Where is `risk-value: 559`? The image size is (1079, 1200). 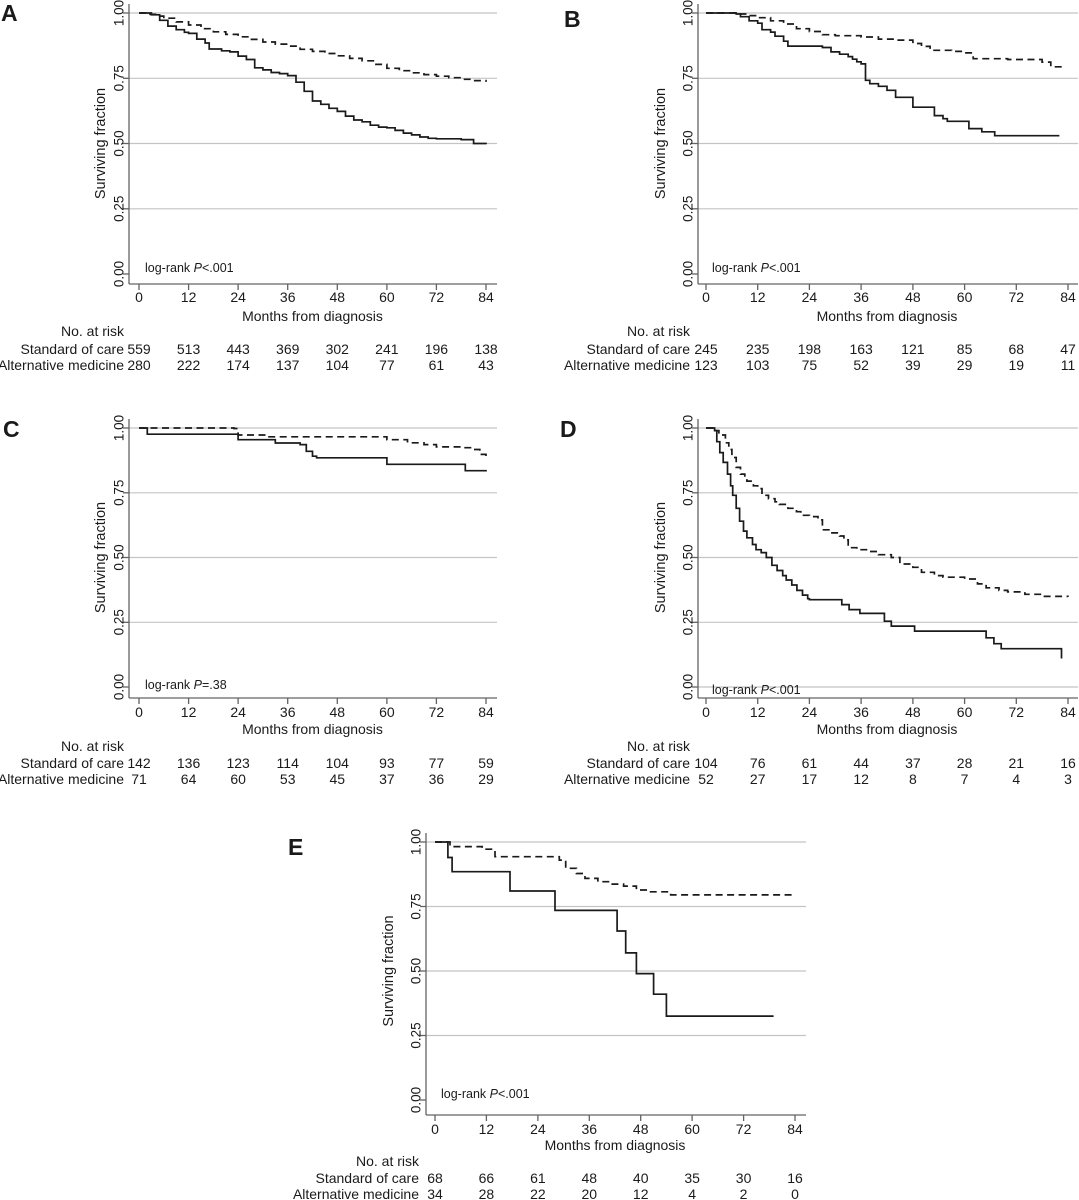
risk-value: 559 is located at coordinates (139, 349).